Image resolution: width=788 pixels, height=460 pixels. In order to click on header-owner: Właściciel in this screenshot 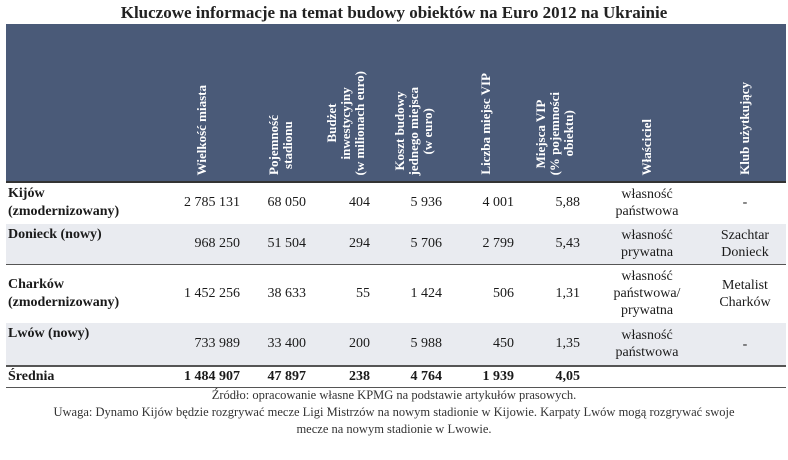, I will do `click(647, 102)`.